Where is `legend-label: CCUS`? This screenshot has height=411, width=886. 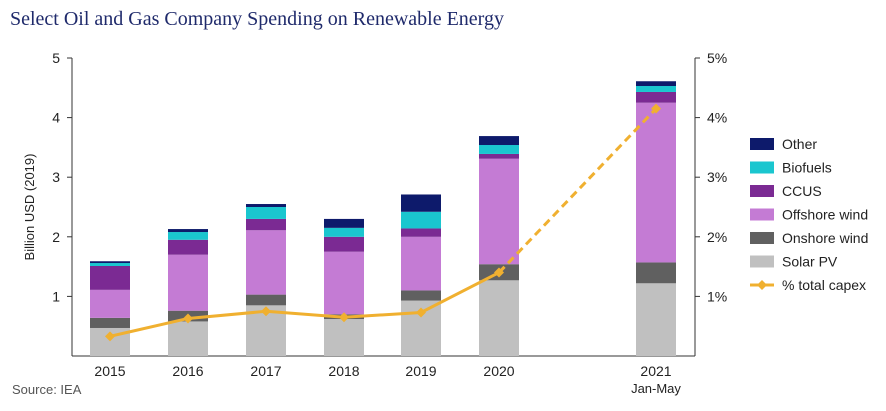 legend-label: CCUS is located at coordinates (802, 191).